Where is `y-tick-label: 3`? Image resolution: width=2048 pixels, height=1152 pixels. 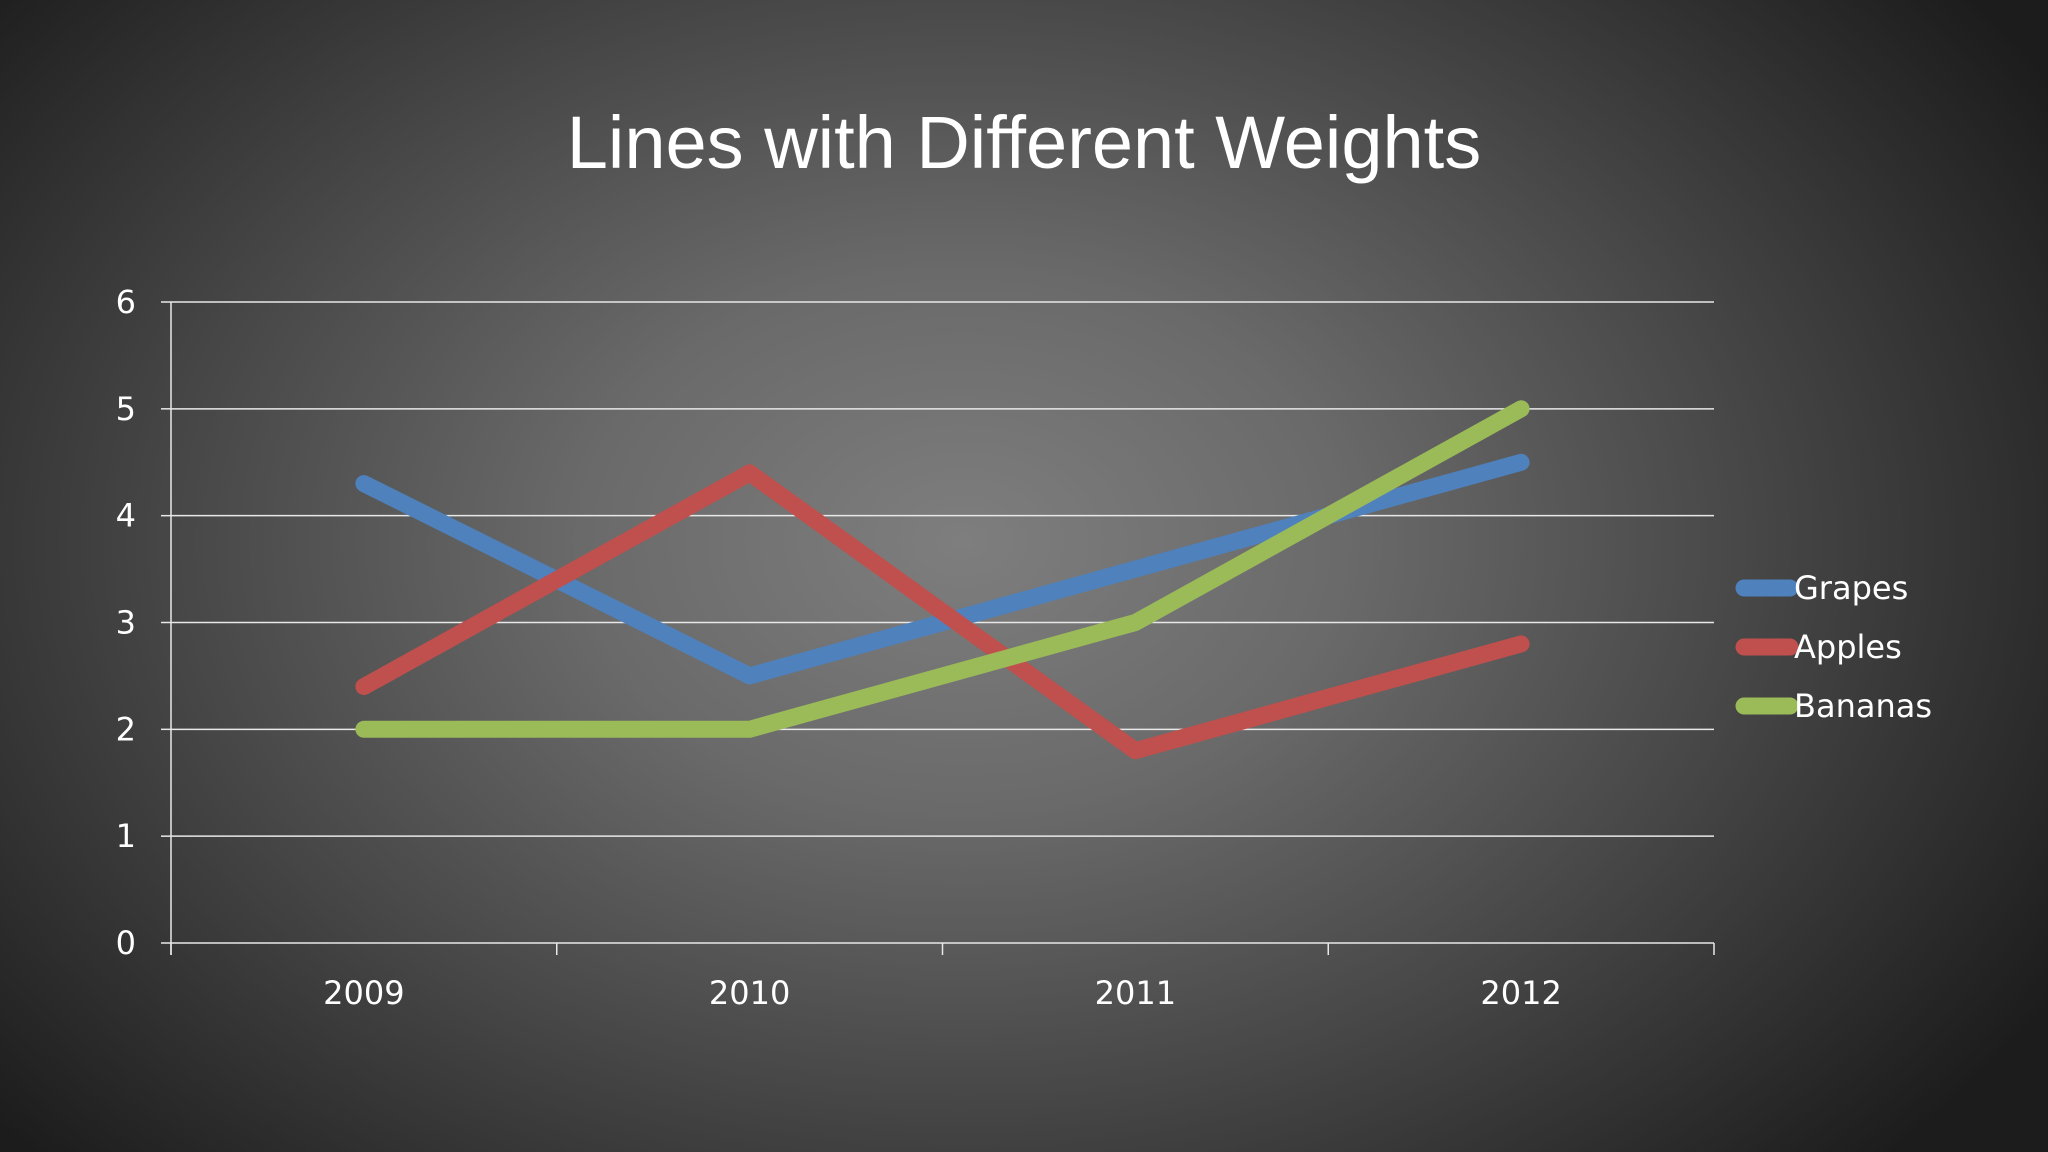
y-tick-label: 3 is located at coordinates (126, 623).